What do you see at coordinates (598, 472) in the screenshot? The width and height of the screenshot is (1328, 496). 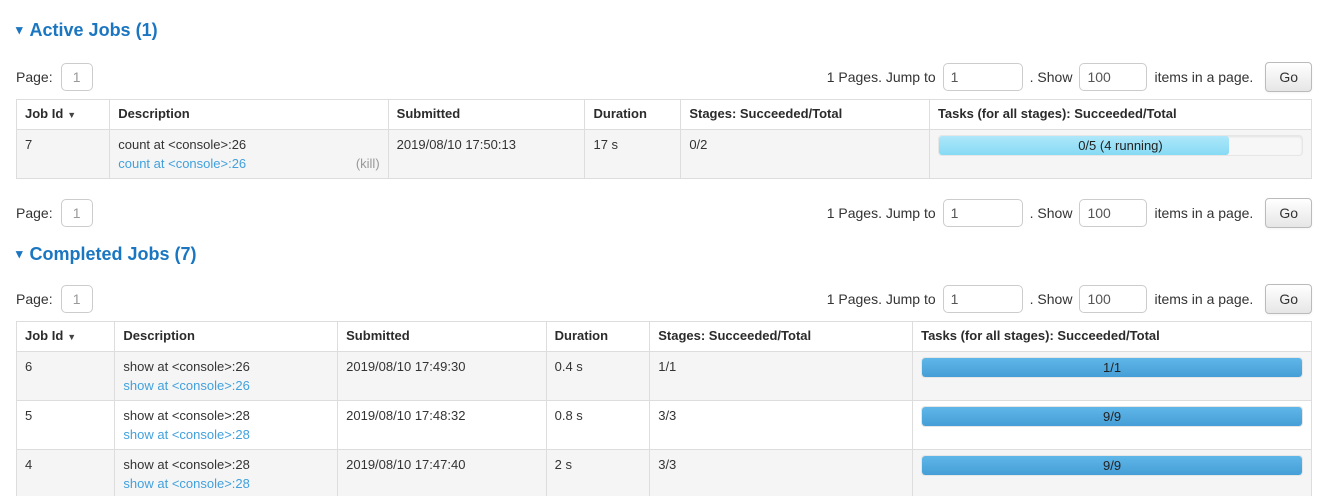 I see `duration-cell: 2 s` at bounding box center [598, 472].